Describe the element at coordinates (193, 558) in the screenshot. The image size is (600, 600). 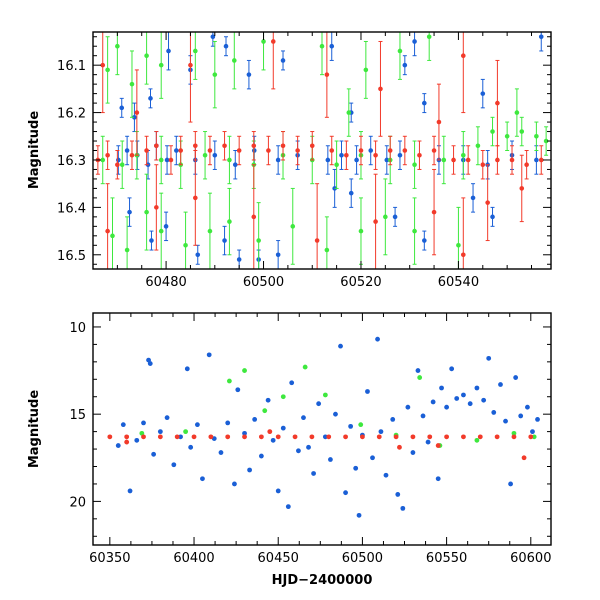
I see `bottom-x-tick-label: 60400` at that location.